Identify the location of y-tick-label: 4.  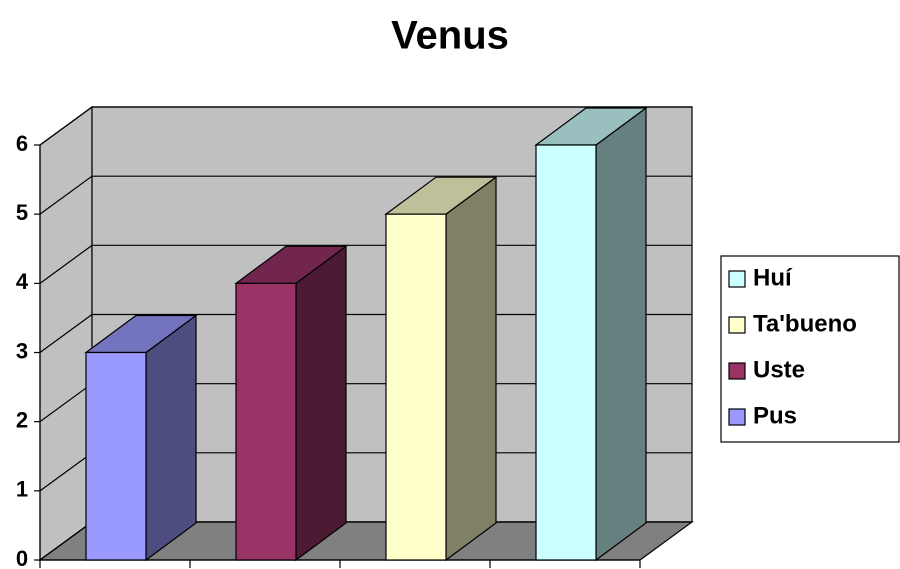
(22, 281).